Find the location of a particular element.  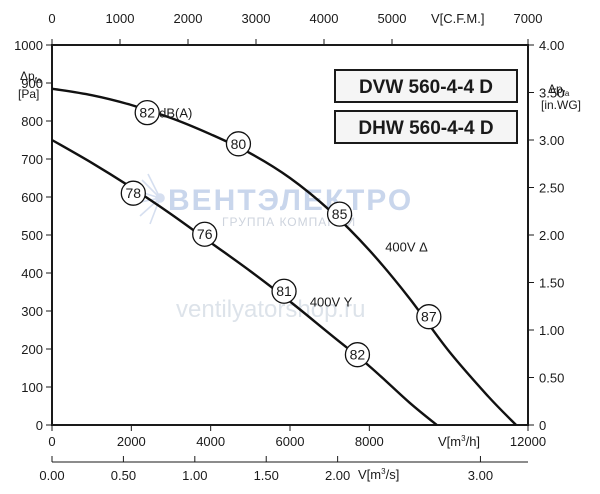

bottom-tick-label: 4000 is located at coordinates (210, 441).